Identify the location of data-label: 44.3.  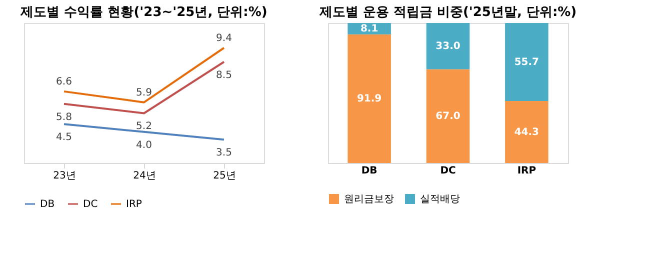
(527, 132).